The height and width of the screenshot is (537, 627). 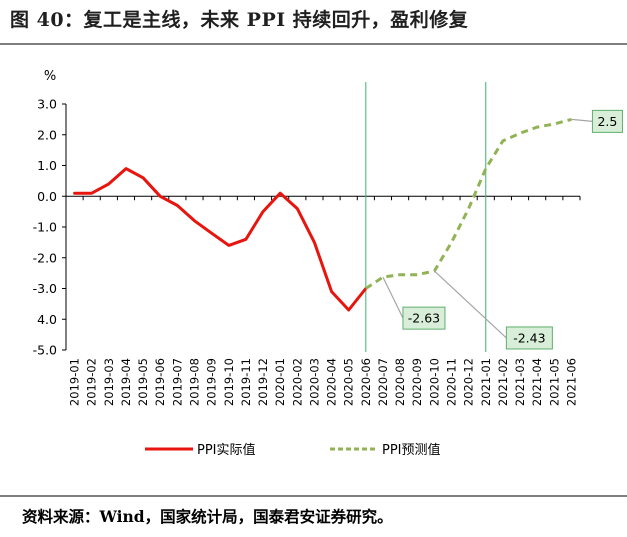 What do you see at coordinates (45, 350) in the screenshot?
I see `y-tick-label: -5.0` at bounding box center [45, 350].